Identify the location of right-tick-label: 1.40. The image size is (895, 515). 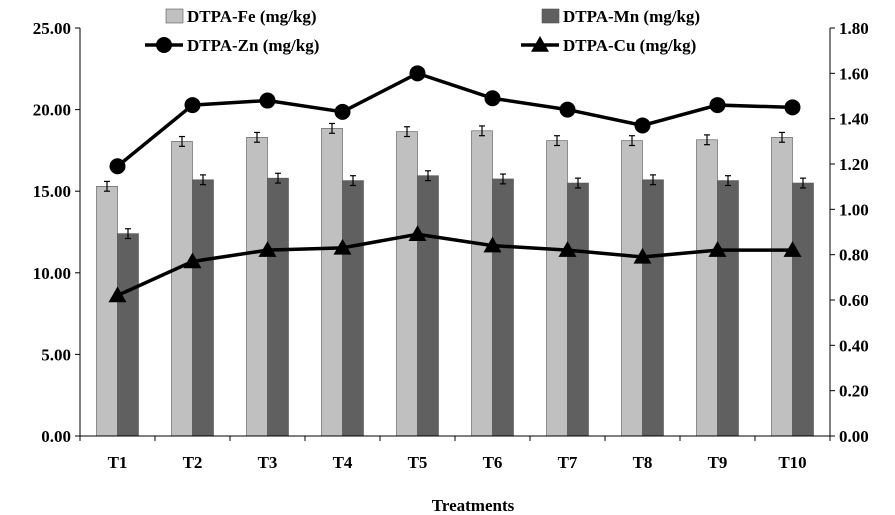
(854, 119).